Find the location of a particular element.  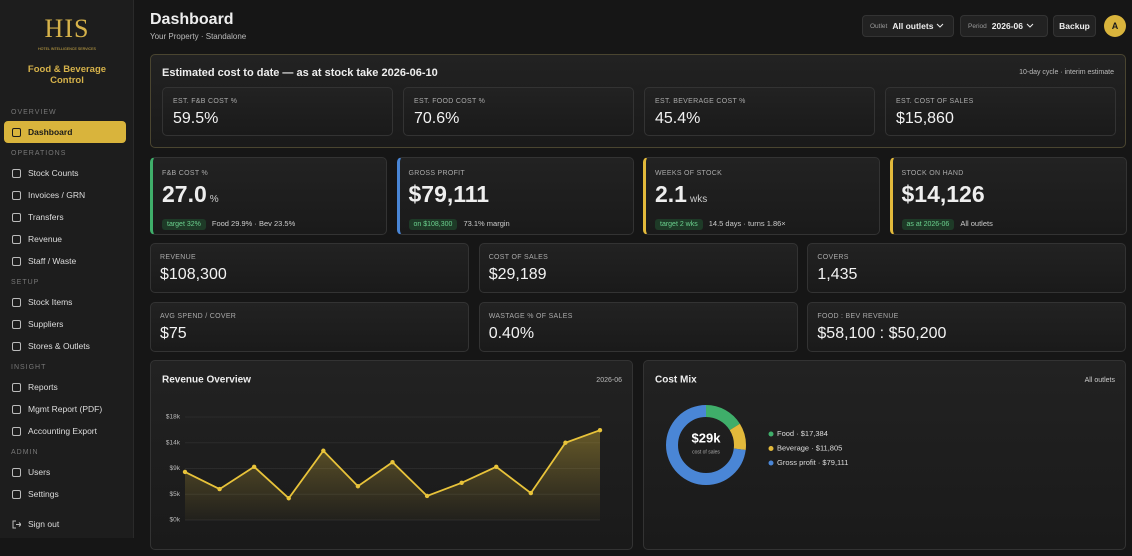

backup-button: Backup is located at coordinates (1074, 26).